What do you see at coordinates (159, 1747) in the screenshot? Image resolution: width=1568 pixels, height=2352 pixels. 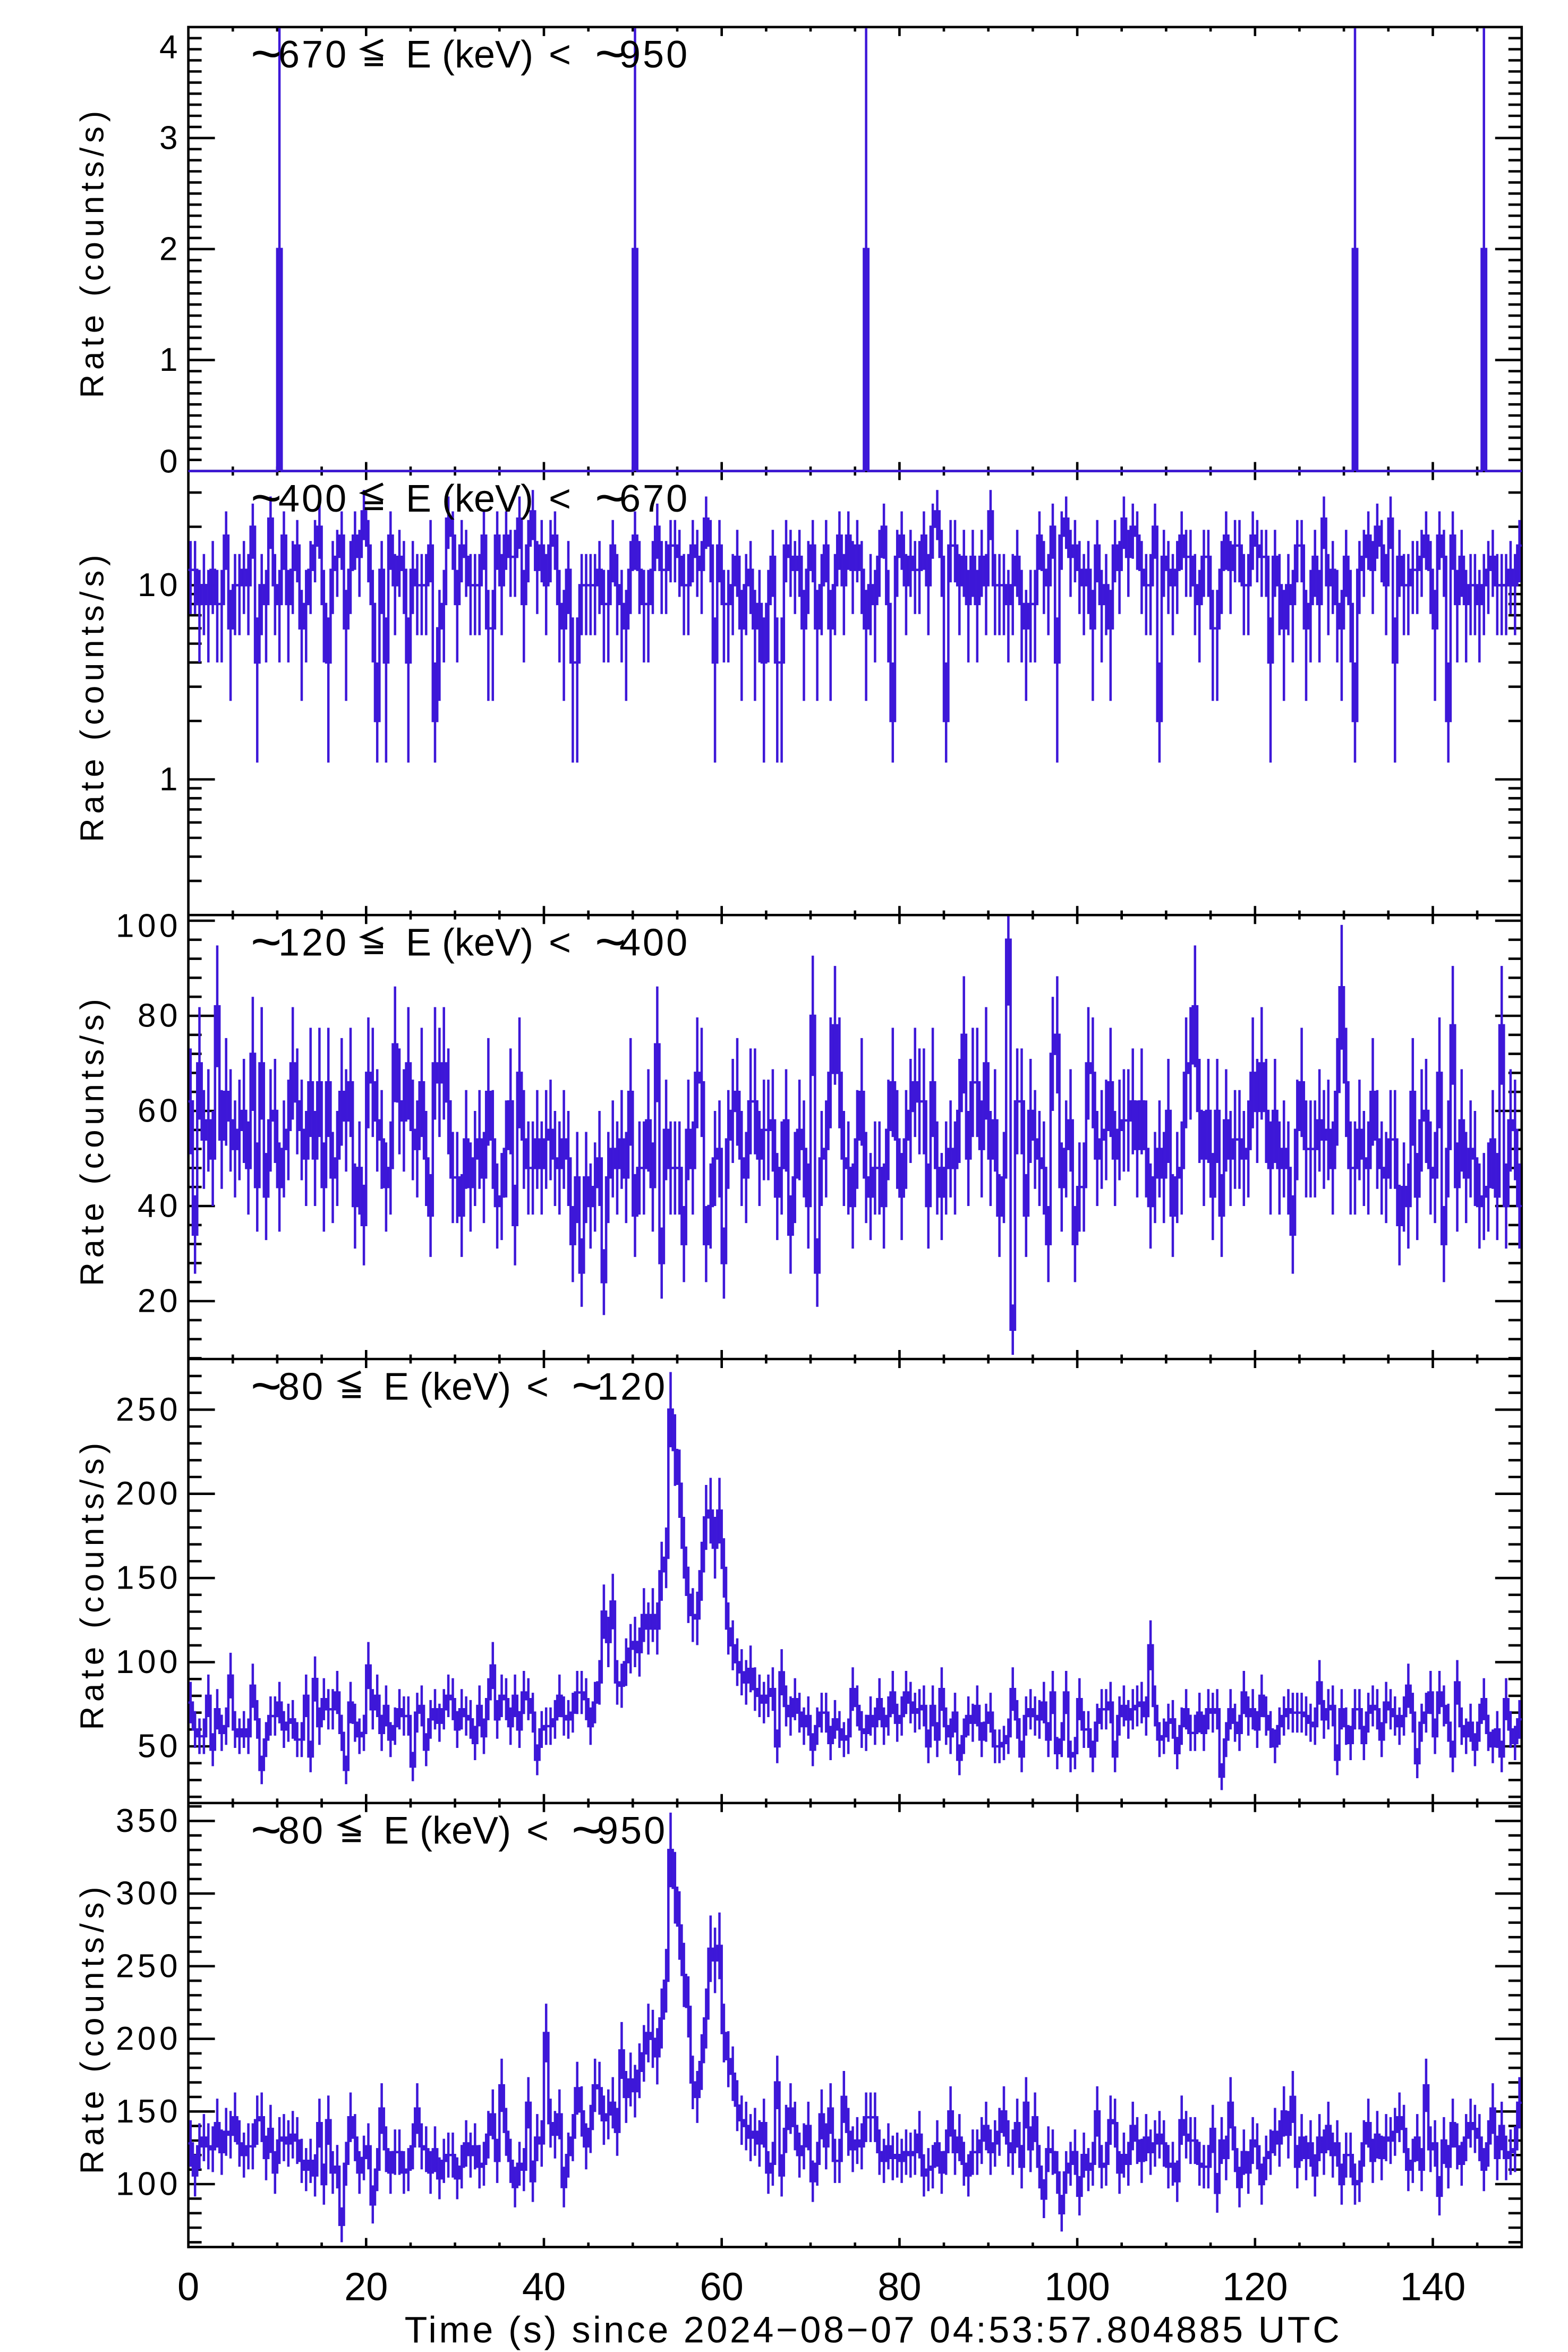 I see `svg-text: 50` at bounding box center [159, 1747].